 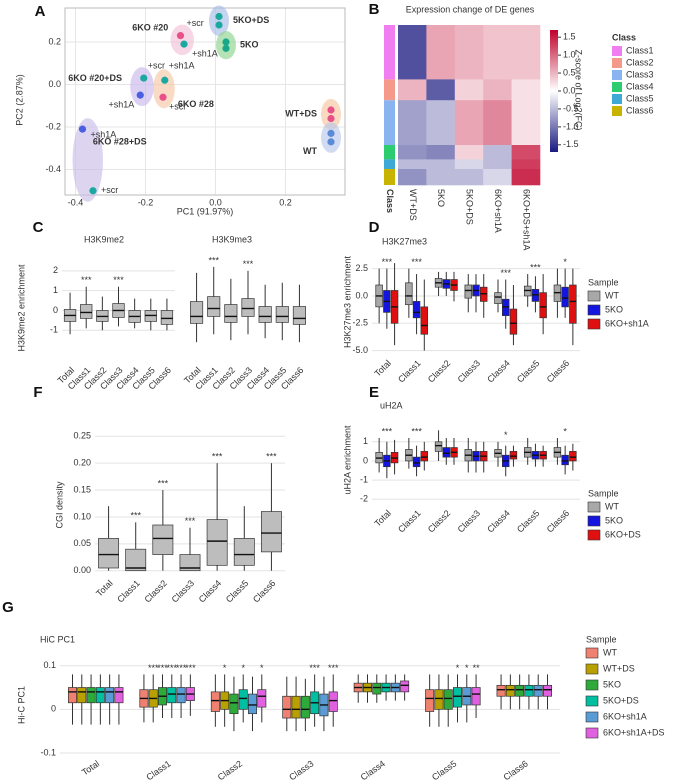 I want to click on y-tick-label: 2, so click(x=55, y=270).